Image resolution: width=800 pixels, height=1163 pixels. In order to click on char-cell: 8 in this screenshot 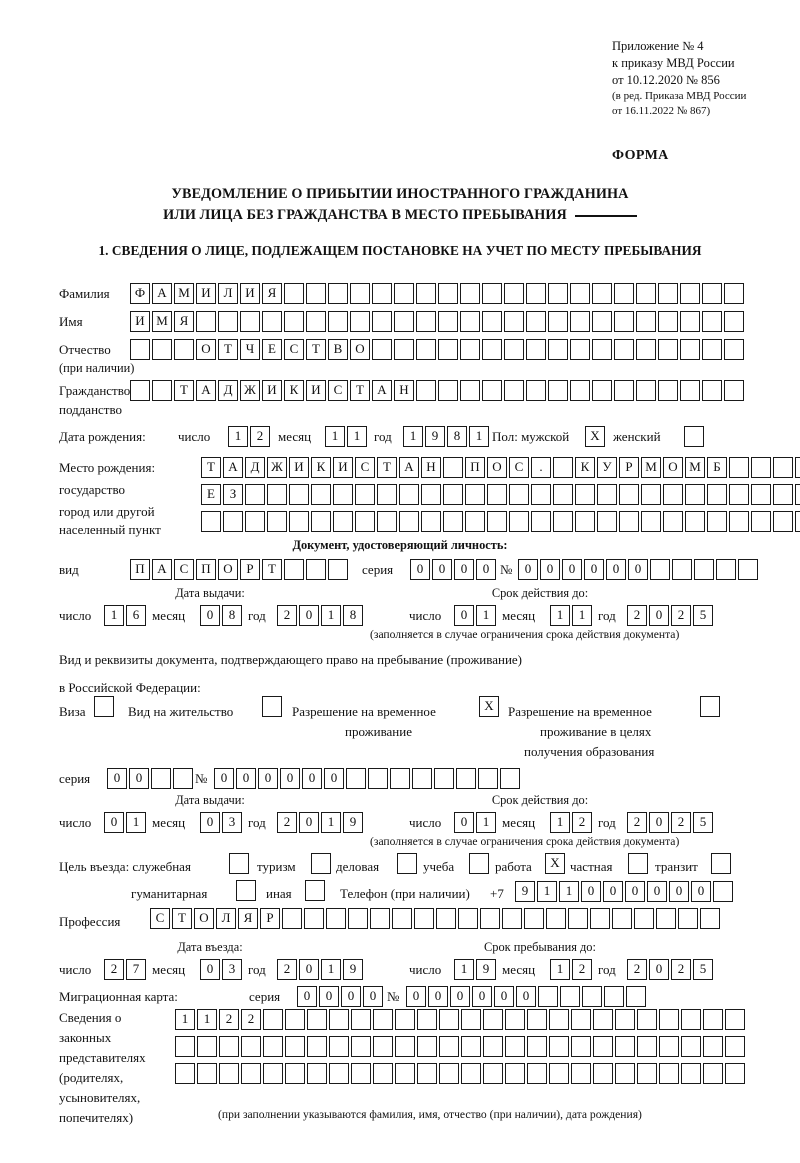, I will do `click(232, 615)`.